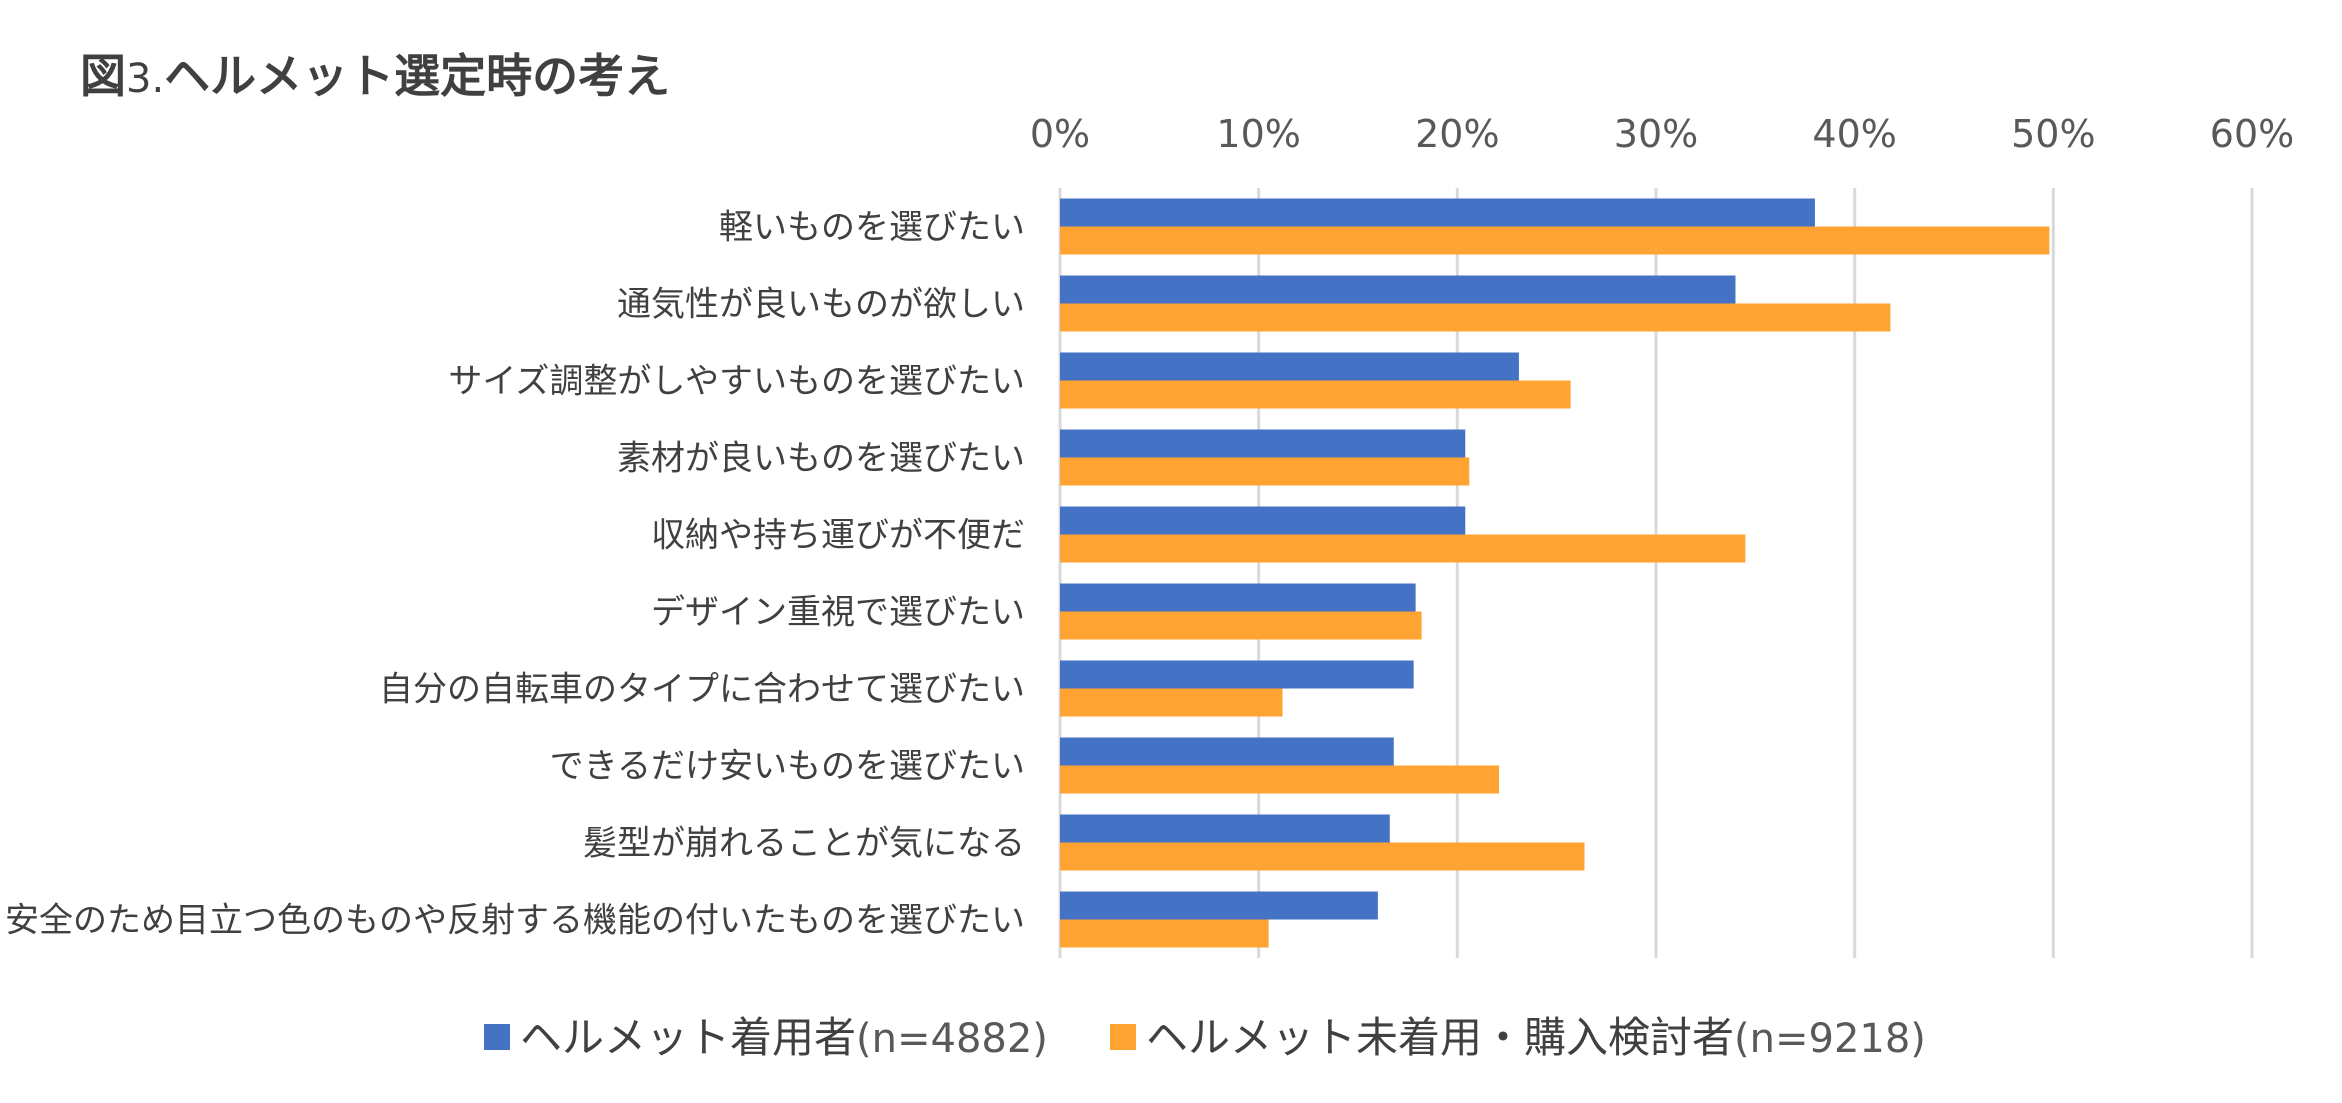 Image resolution: width=2342 pixels, height=1103 pixels. I want to click on category-label: 安全のため目立つ色のものや反射する機能の付いたものを選びたい, so click(515, 921).